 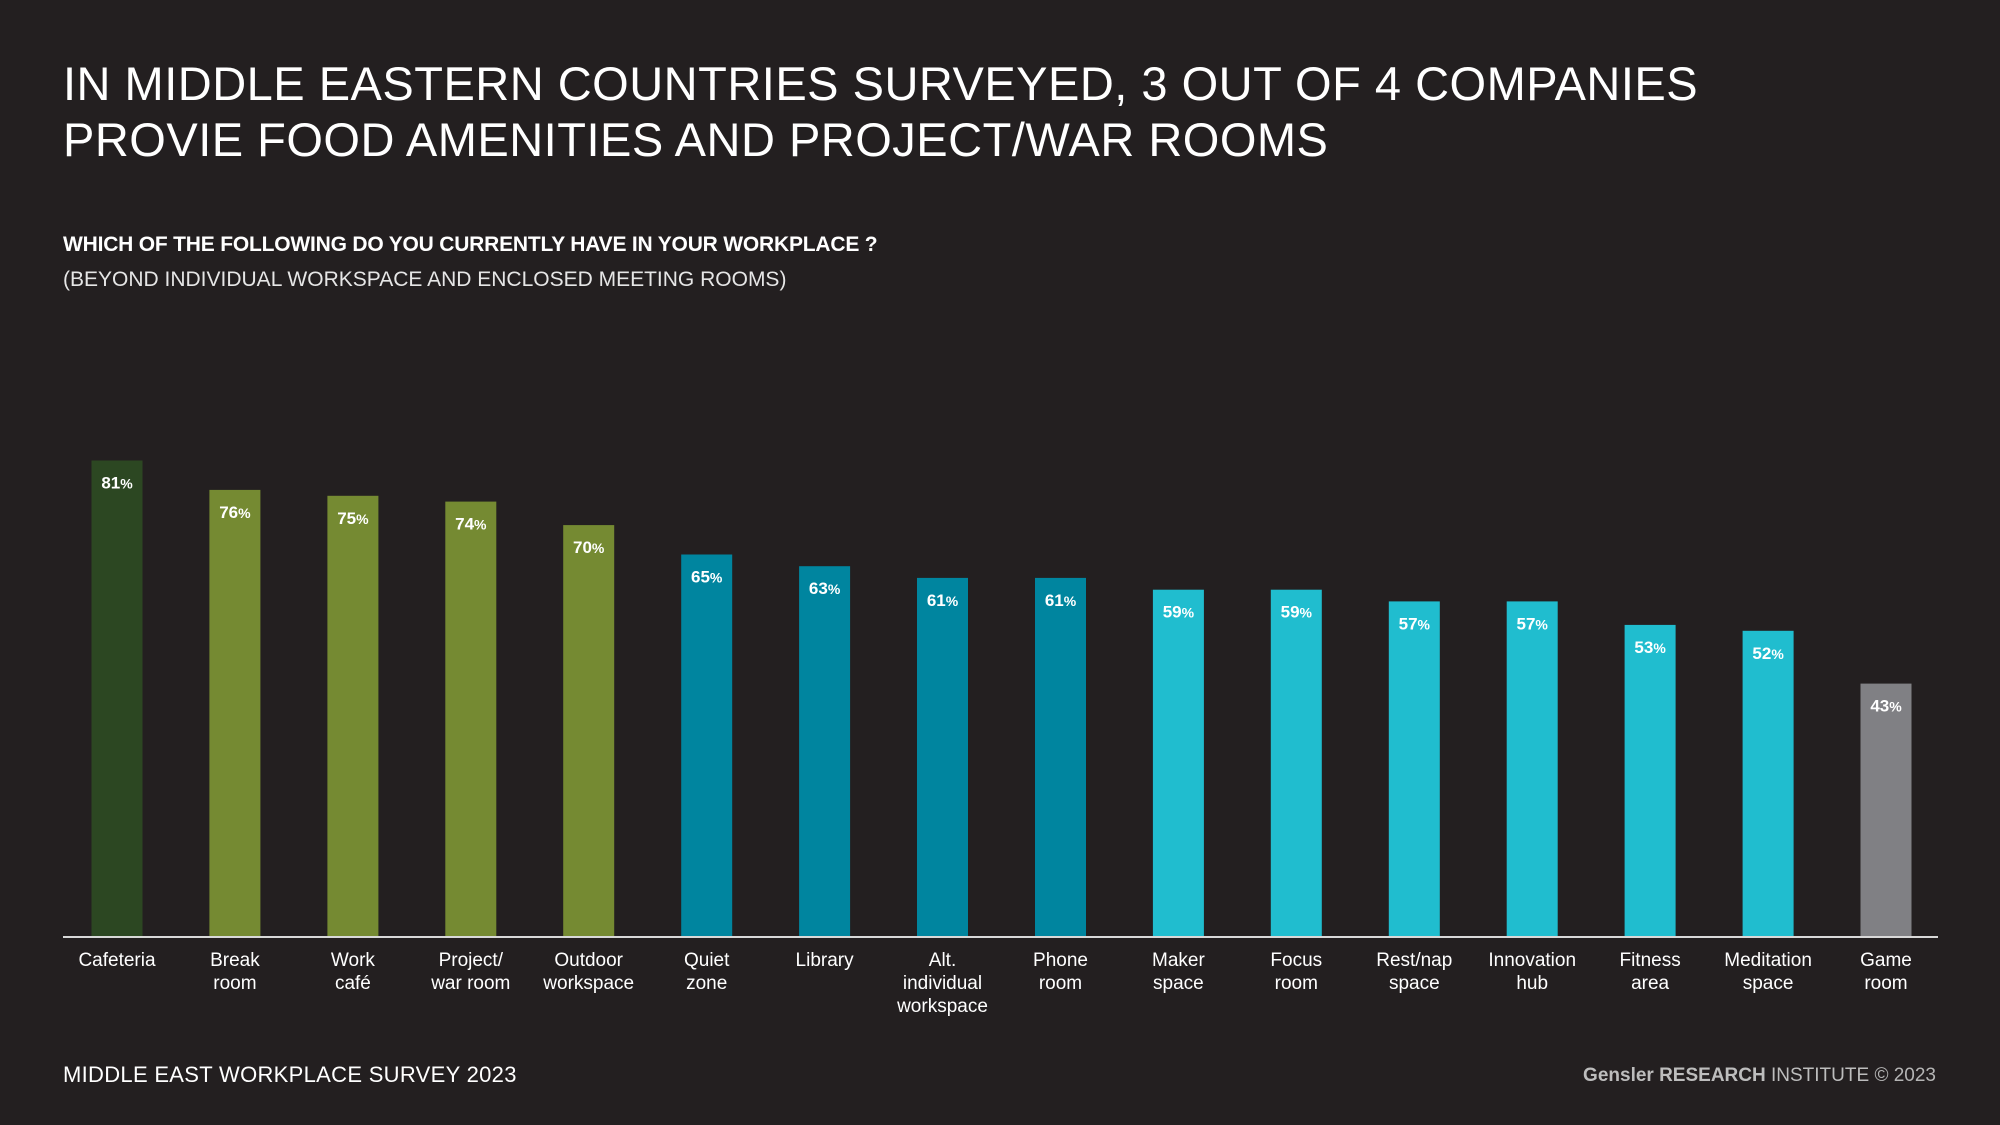 What do you see at coordinates (1649, 972) in the screenshot?
I see `category-label: Fitness area` at bounding box center [1649, 972].